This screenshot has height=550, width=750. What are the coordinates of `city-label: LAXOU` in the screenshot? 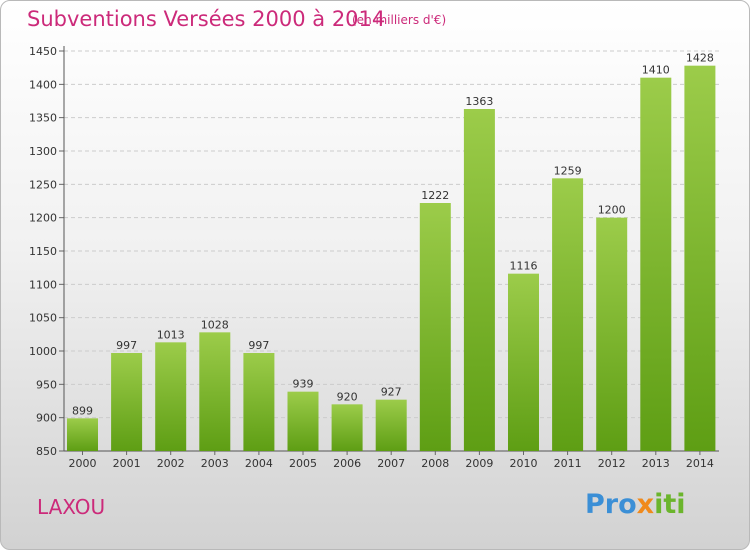 It's located at (71, 507).